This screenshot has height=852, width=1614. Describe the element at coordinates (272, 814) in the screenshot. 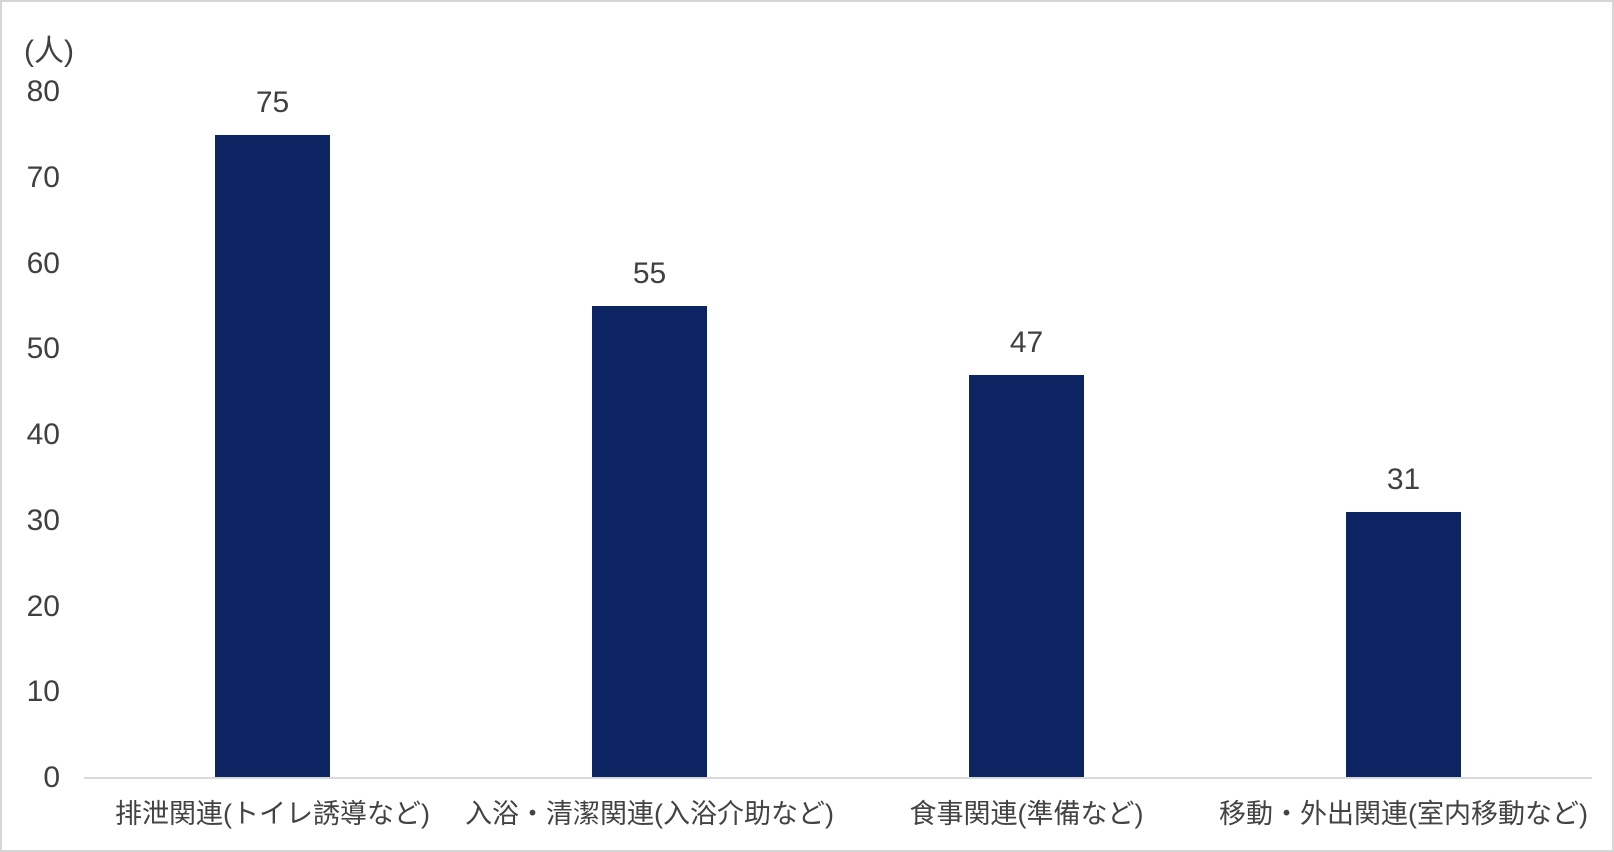

I see `x-axis-category-label: 排泄関連(トイレ誘導など)` at that location.